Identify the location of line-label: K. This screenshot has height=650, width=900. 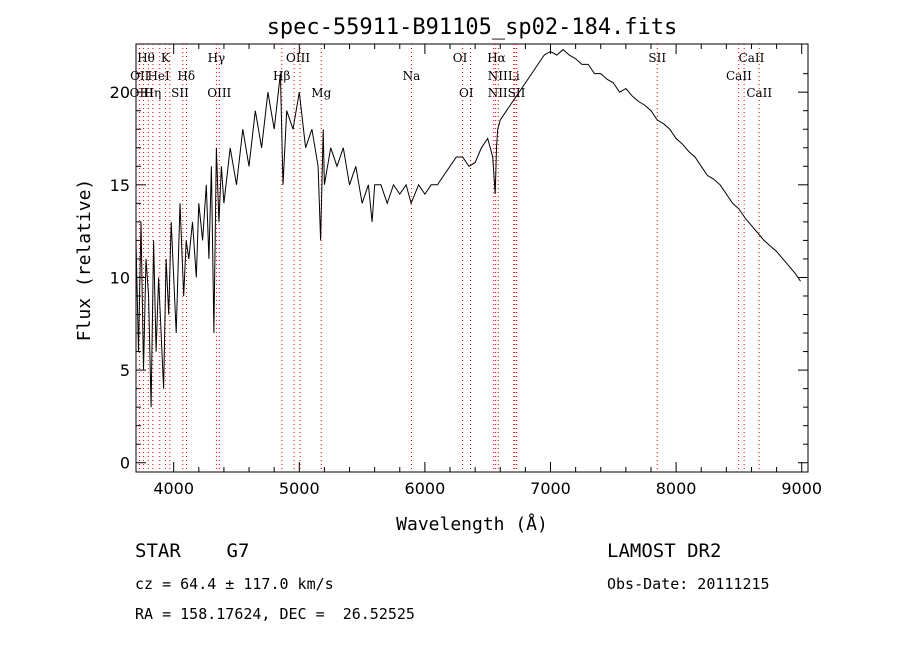
(166, 58).